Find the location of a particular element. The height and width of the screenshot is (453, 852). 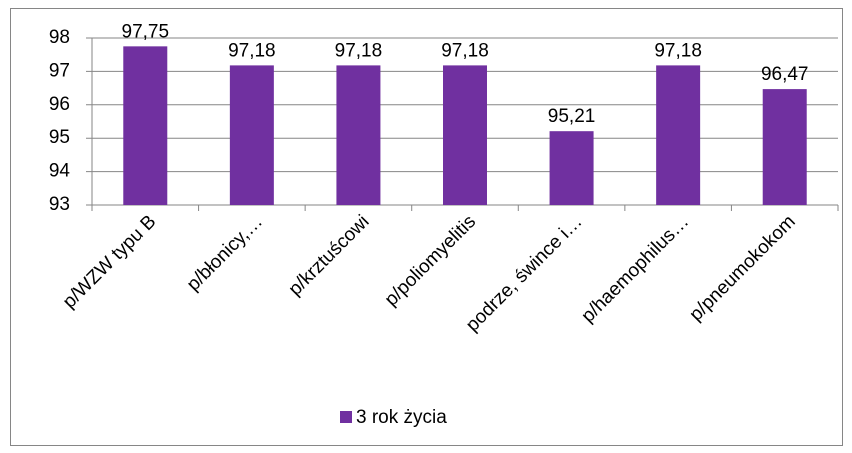

y-tick-label: 93 is located at coordinates (59, 204).